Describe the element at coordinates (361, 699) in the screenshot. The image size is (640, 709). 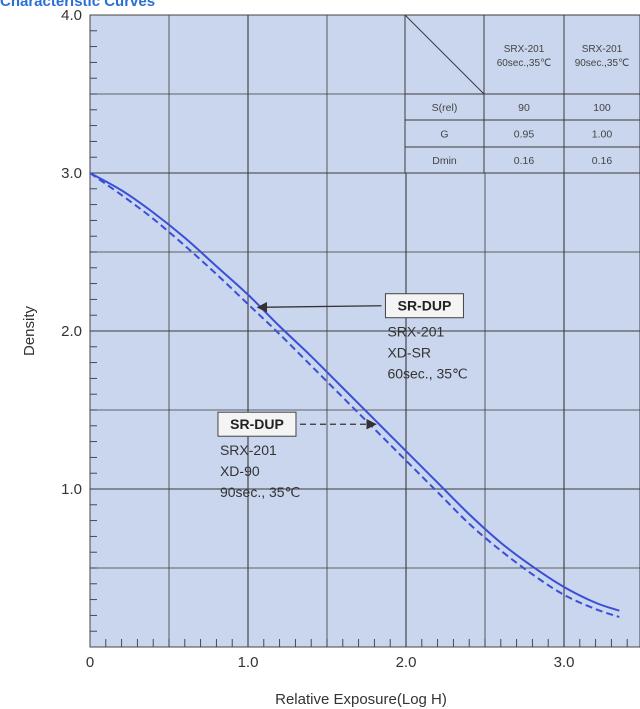
I see `x-axis-title: Relative Exposure(Log H)` at that location.